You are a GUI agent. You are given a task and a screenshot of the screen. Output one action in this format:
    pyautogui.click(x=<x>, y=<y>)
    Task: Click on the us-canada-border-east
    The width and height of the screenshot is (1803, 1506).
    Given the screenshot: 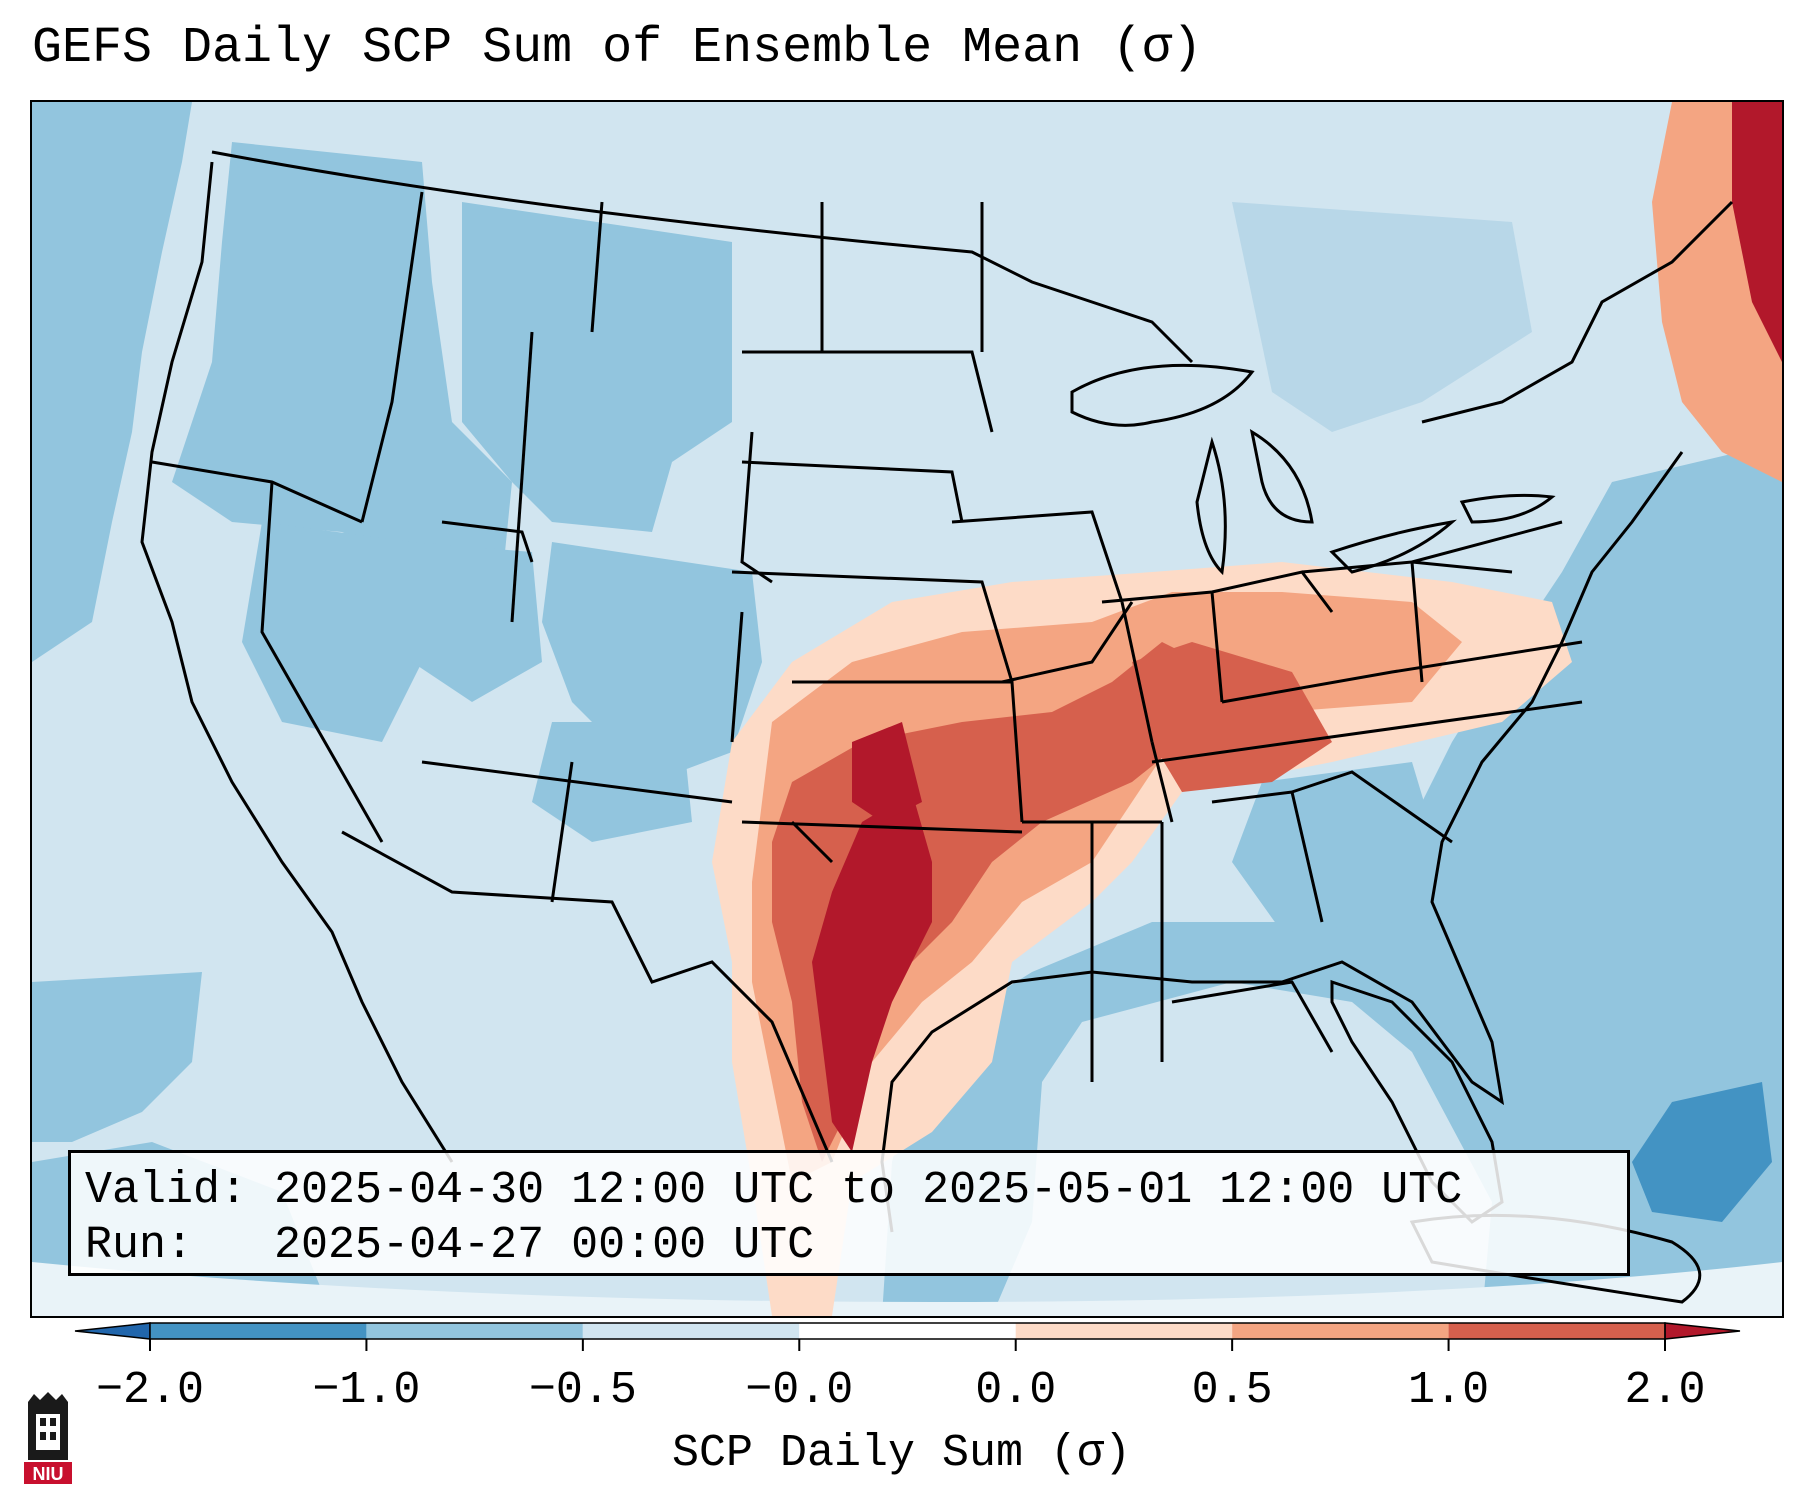 What is the action you would take?
    pyautogui.click(x=1577, y=312)
    